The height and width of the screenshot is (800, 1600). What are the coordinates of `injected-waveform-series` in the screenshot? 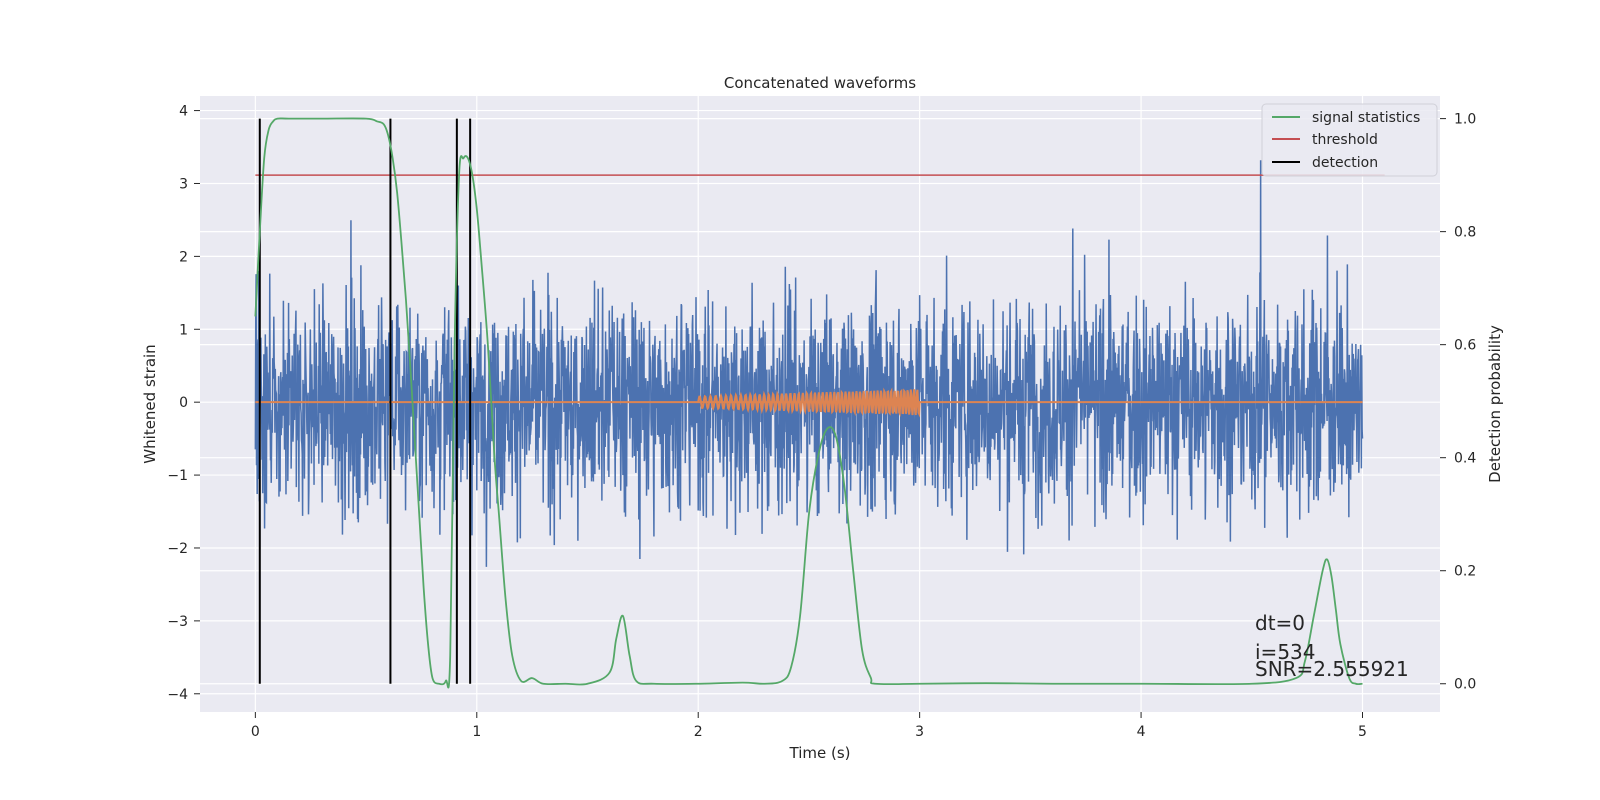 It's located at (809, 402).